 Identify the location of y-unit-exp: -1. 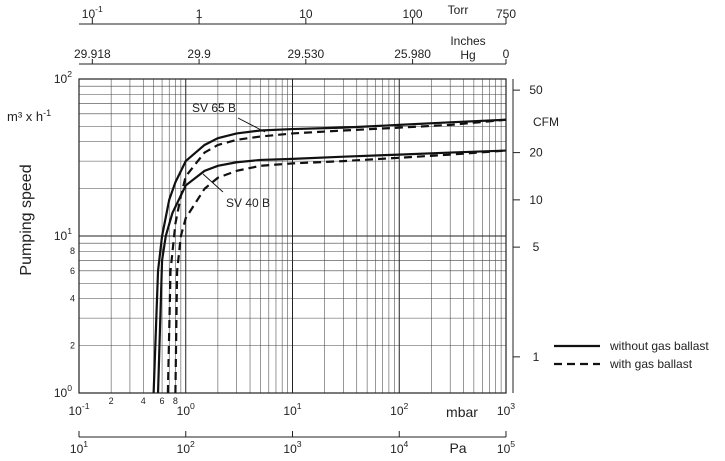
(47, 113).